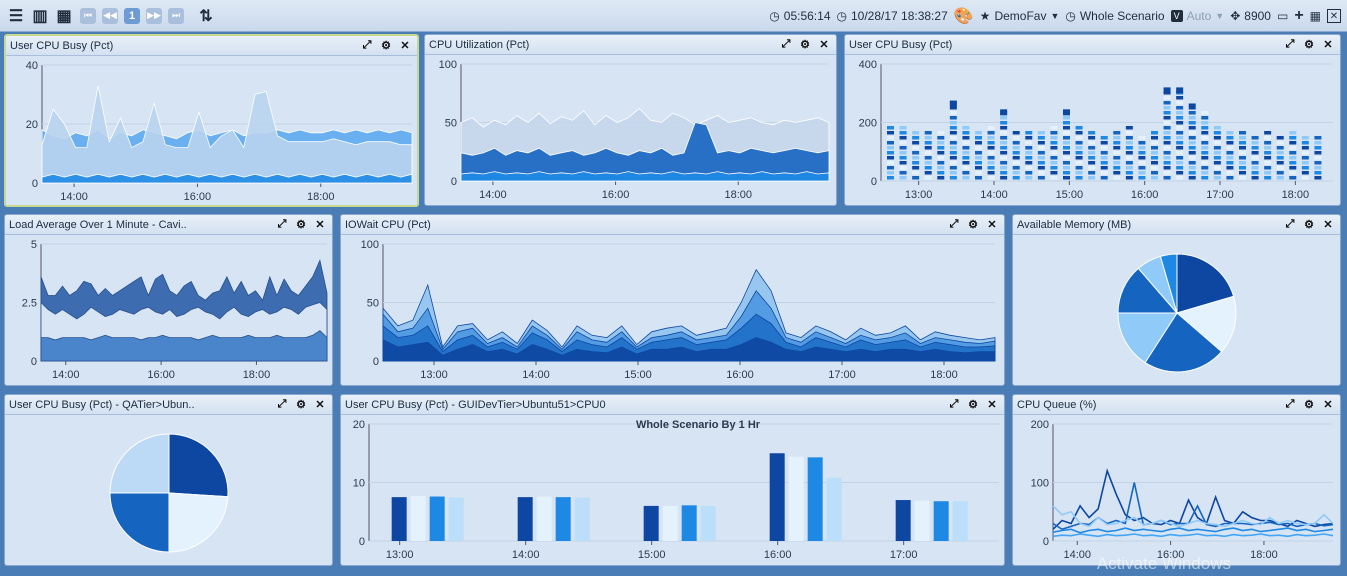  I want to click on add-icon: +, so click(1299, 15).